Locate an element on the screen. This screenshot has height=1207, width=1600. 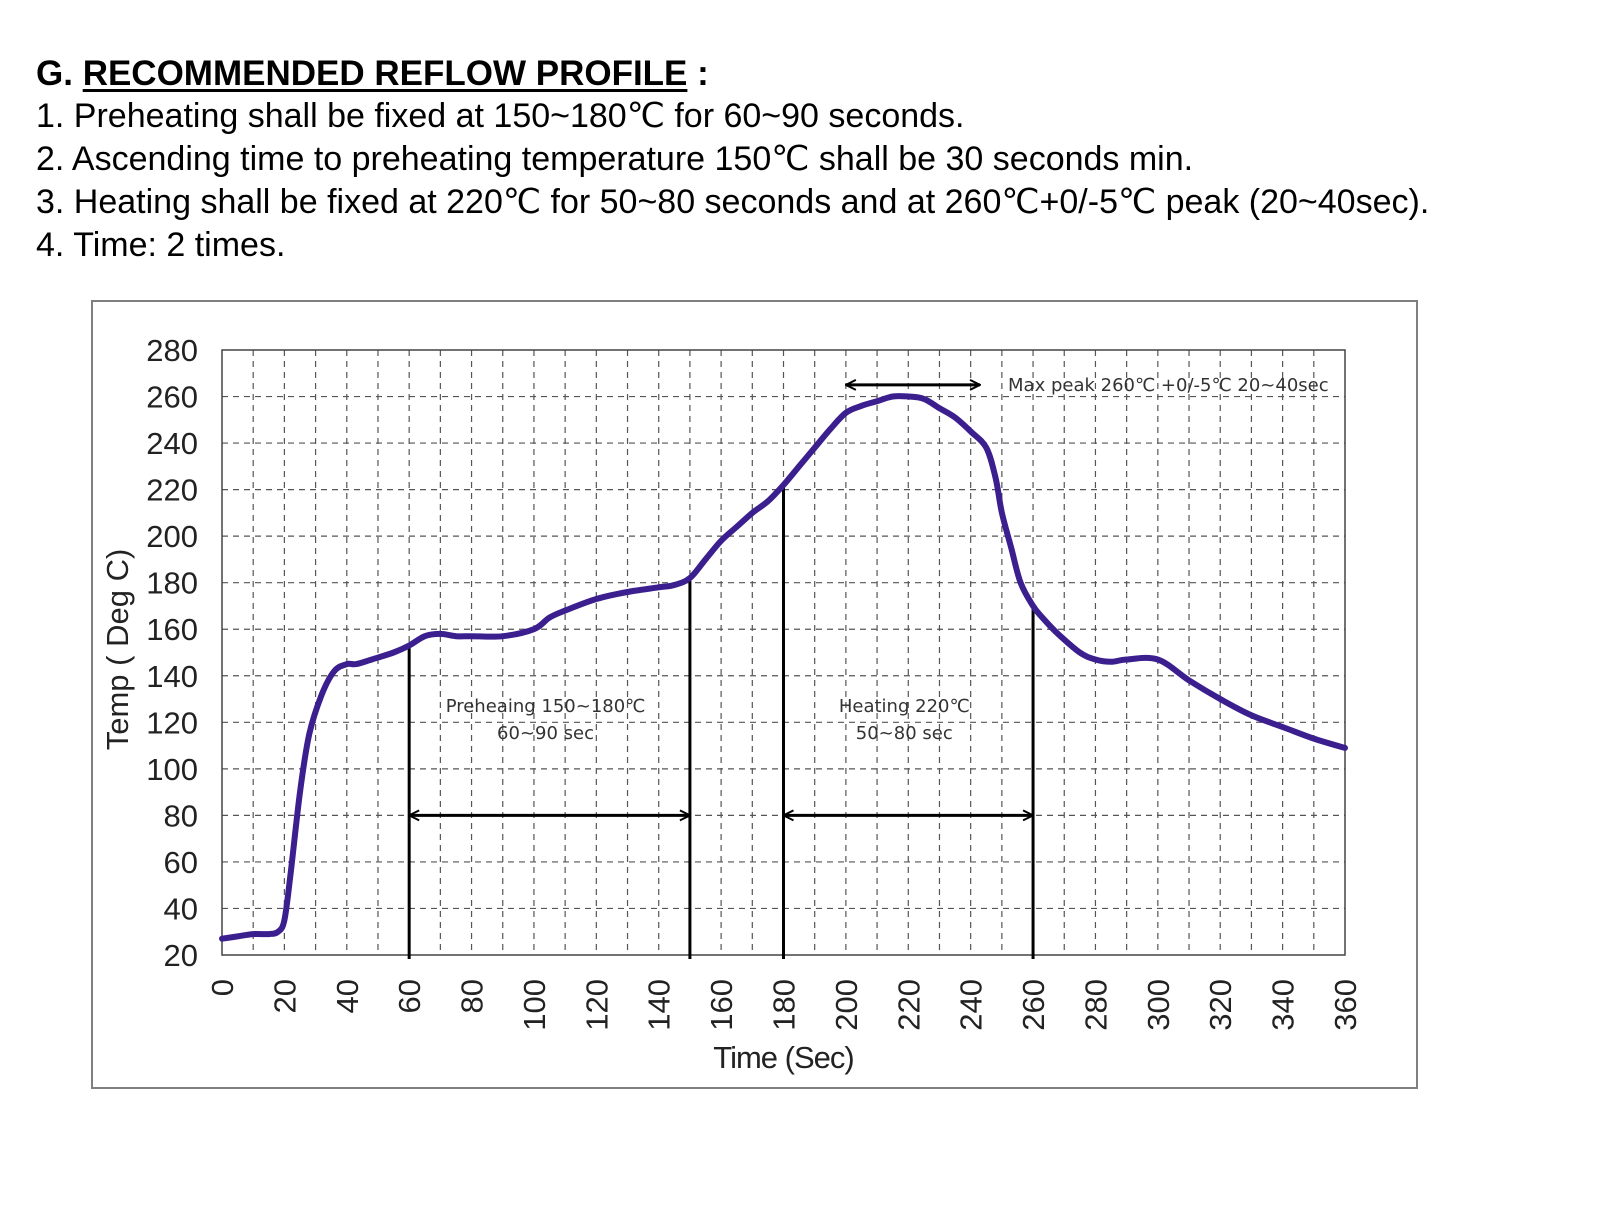
x-tick-label: 180 is located at coordinates (784, 1005).